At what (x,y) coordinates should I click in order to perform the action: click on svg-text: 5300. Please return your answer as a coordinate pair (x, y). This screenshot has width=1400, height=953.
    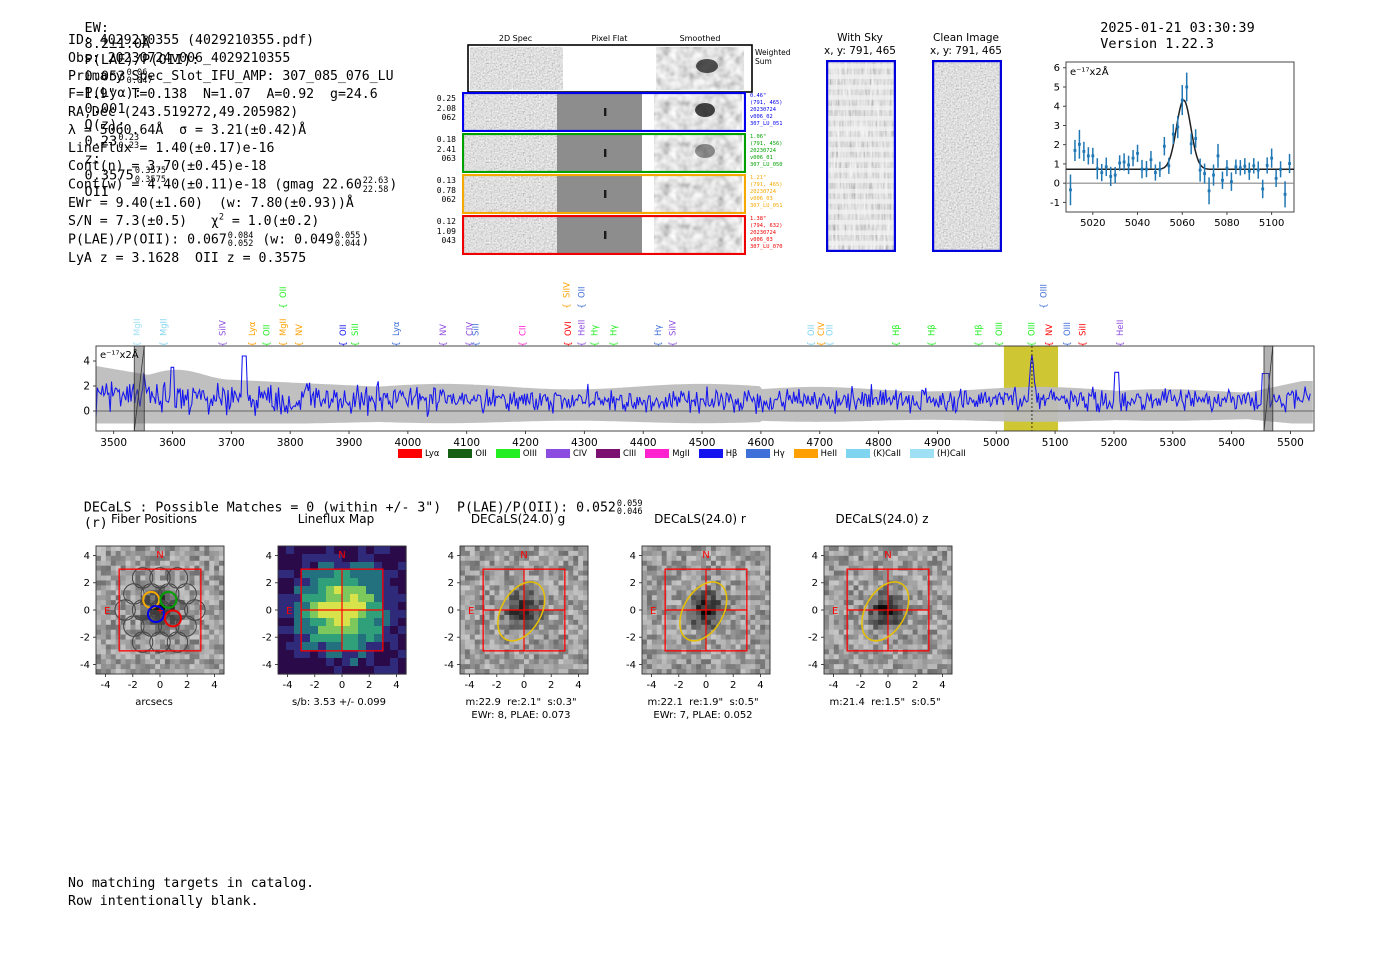
    Looking at the image, I should click on (1172, 443).